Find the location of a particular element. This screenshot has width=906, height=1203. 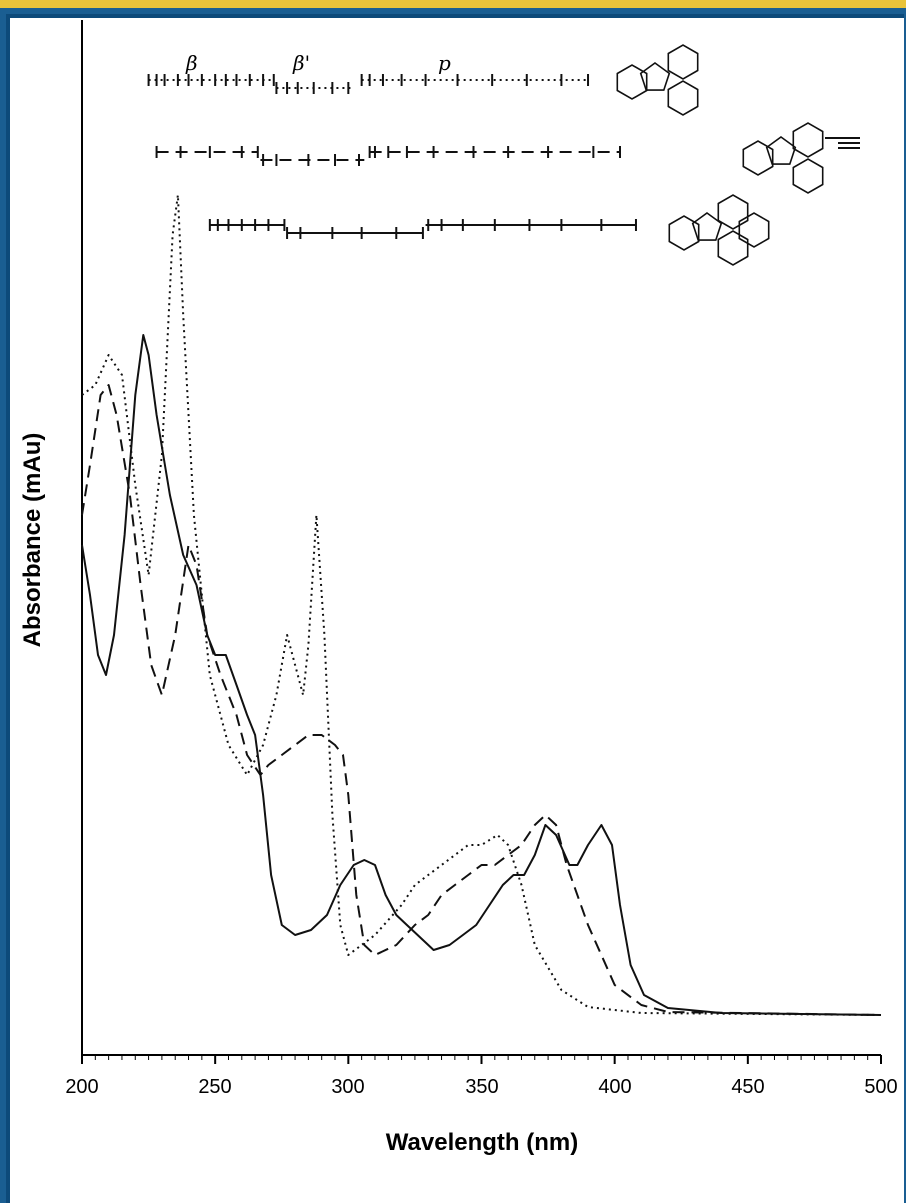

band-label-p: p is located at coordinates (444, 63).